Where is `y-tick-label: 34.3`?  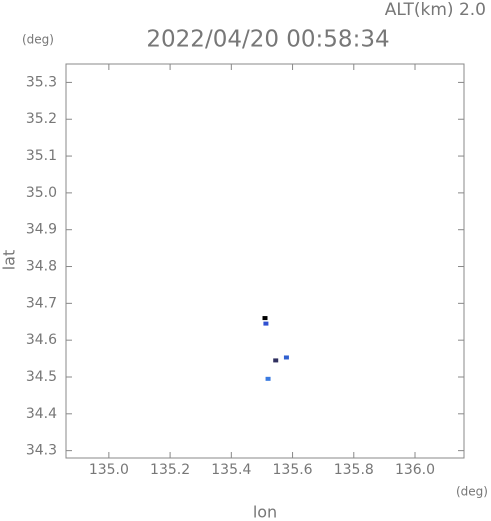
y-tick-label: 34.3 is located at coordinates (41, 451).